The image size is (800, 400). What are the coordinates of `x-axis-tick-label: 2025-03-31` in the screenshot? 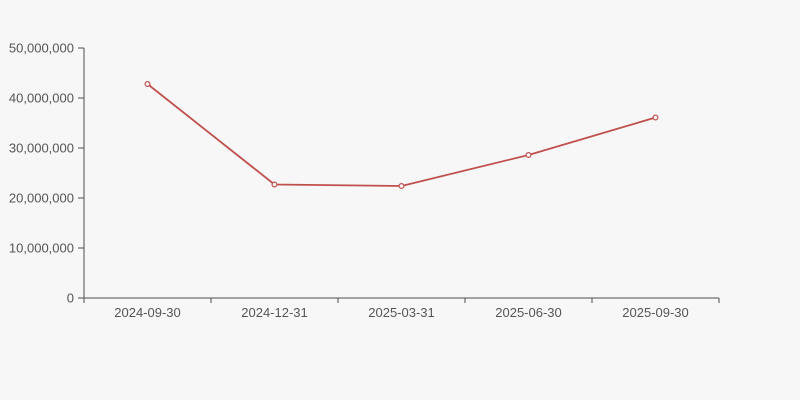 It's located at (401, 312).